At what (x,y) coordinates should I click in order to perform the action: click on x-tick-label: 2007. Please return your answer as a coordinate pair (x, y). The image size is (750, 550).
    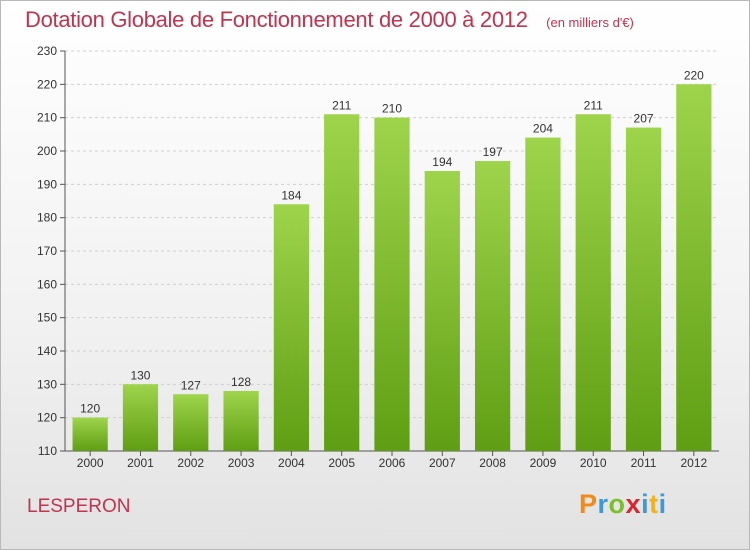
    Looking at the image, I should click on (442, 463).